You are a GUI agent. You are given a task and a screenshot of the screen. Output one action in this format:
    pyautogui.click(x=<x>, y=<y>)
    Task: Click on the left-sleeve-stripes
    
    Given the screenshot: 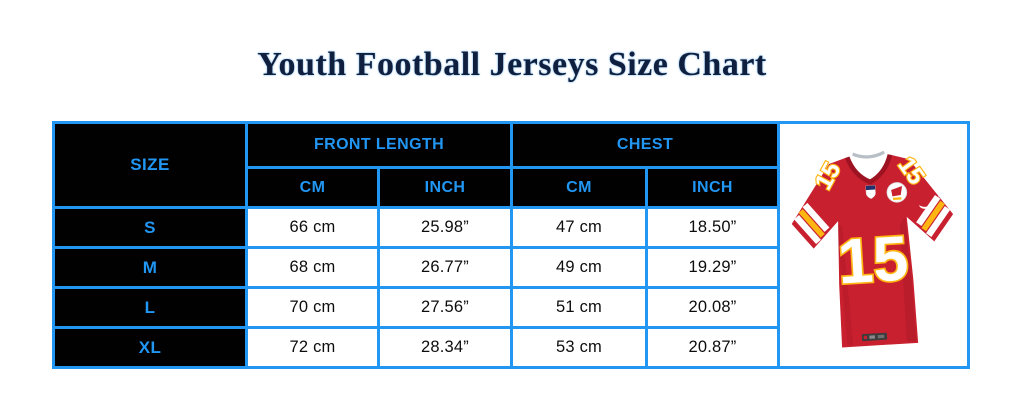 What is the action you would take?
    pyautogui.click(x=811, y=223)
    